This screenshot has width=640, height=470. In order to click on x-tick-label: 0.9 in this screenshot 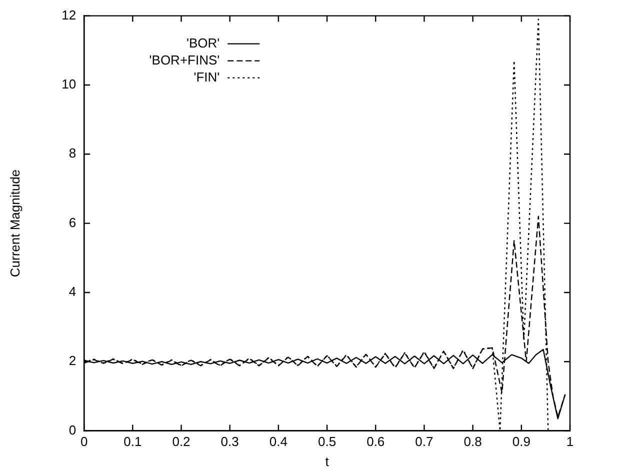, I will do `click(521, 442)`.